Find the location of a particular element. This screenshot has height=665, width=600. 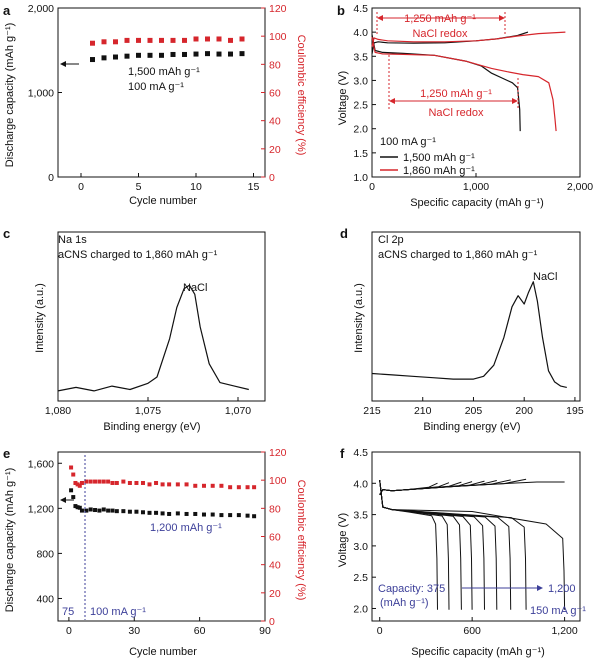

panel-c-letter: c is located at coordinates (6, 233).